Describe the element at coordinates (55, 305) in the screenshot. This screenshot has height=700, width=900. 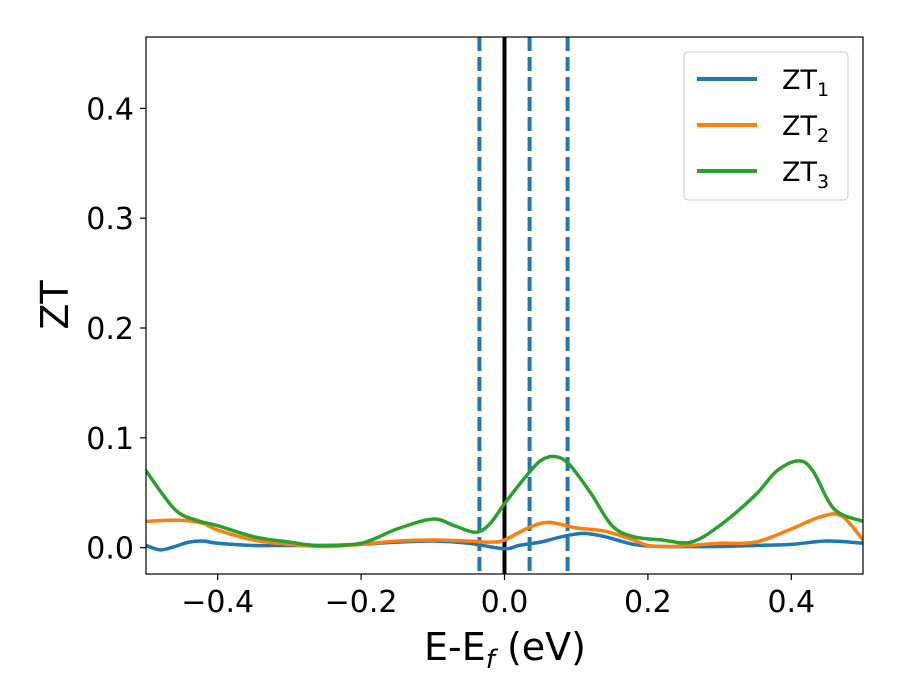
I see `y-axis-label: ZT` at that location.